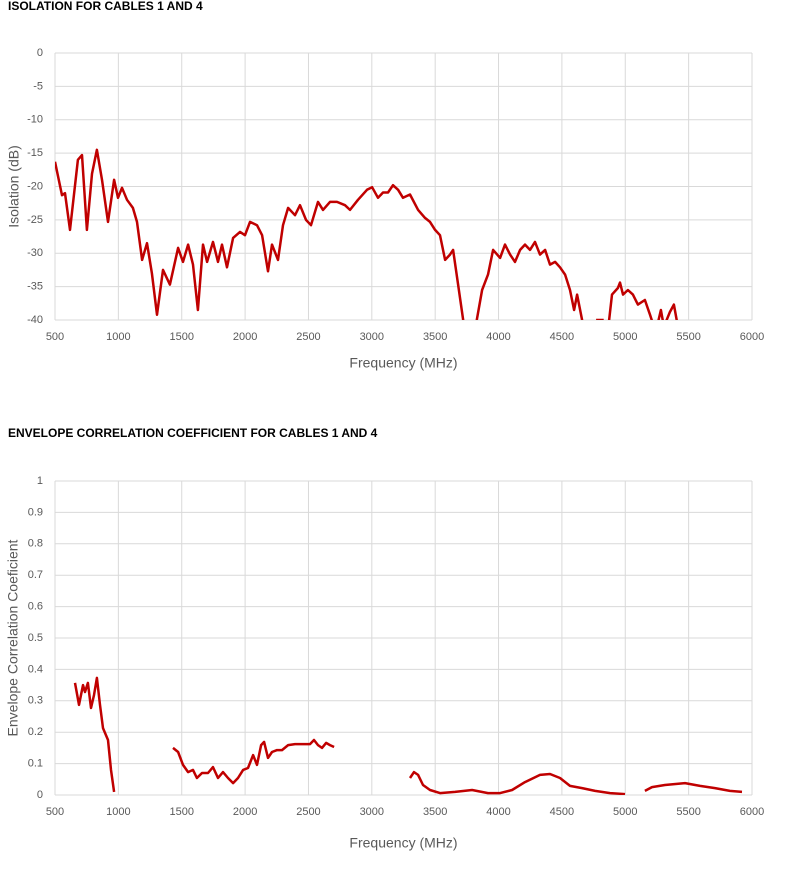  What do you see at coordinates (35, 607) in the screenshot?
I see `y-tick-label: 0.6` at bounding box center [35, 607].